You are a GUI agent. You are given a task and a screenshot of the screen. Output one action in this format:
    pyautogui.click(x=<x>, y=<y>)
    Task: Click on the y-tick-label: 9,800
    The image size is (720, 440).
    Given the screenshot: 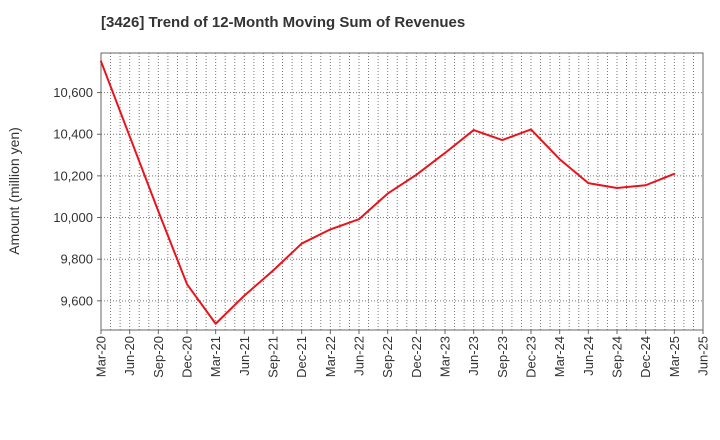 What is the action you would take?
    pyautogui.click(x=76, y=259)
    